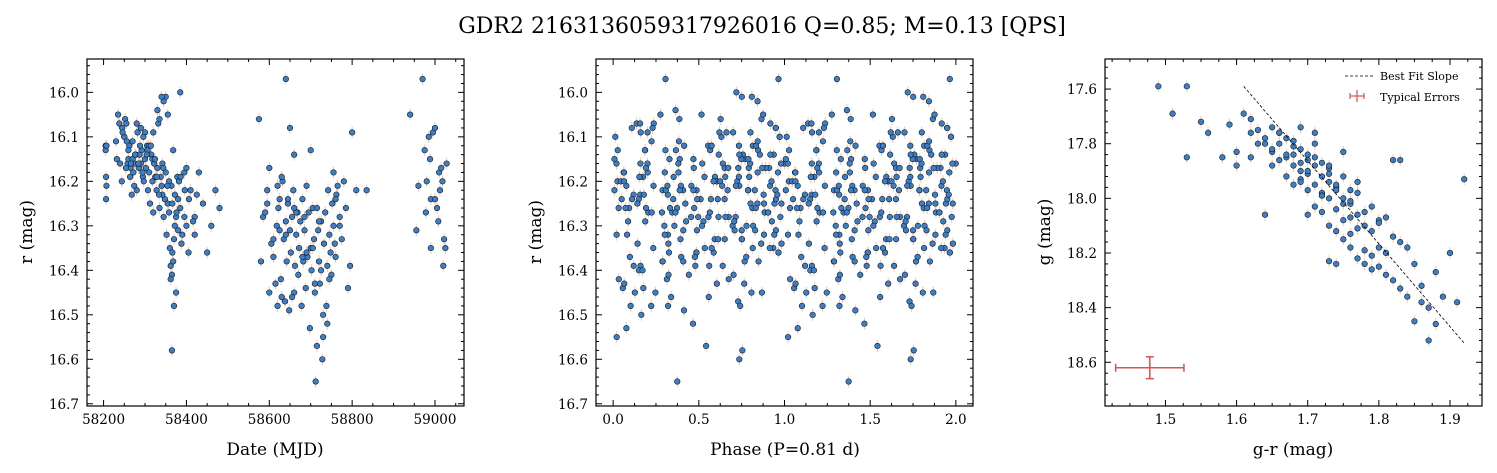 The image size is (1497, 473). What do you see at coordinates (1236, 420) in the screenshot?
I see `cmd-xtick-label: 1.6` at bounding box center [1236, 420].